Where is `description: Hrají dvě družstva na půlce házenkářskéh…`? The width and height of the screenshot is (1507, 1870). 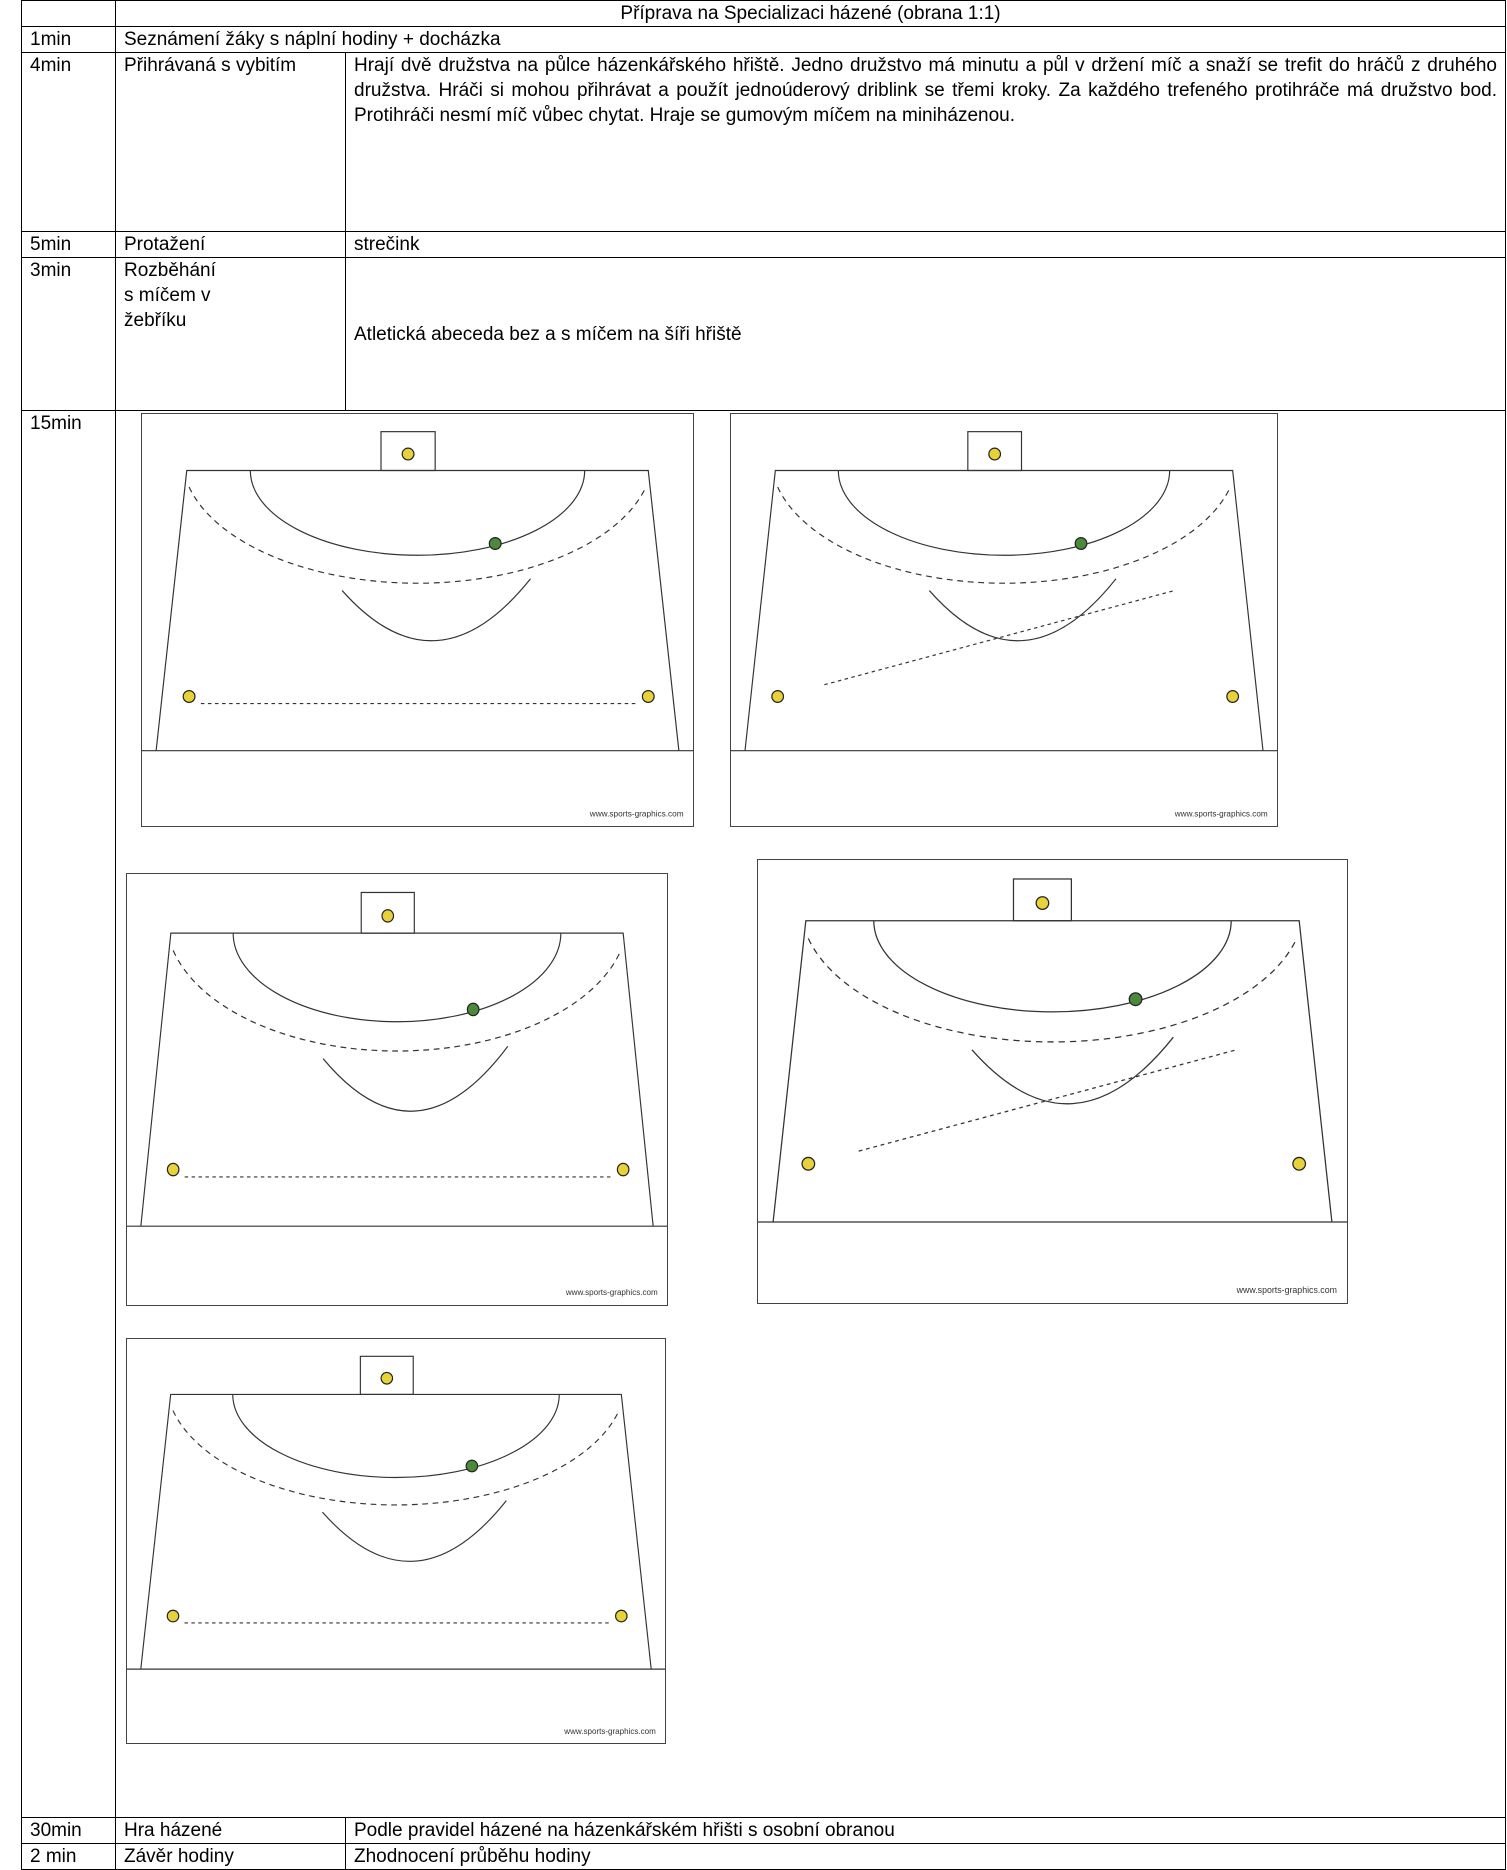
description: Hrají dvě družstva na půlce házenkářskéh… is located at coordinates (925, 142).